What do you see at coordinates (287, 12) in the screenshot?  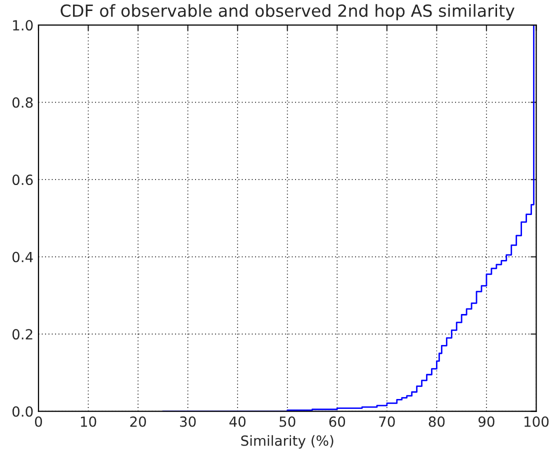 I see `chart-title: CDF of observable and observed 2nd hop AS similarity` at bounding box center [287, 12].